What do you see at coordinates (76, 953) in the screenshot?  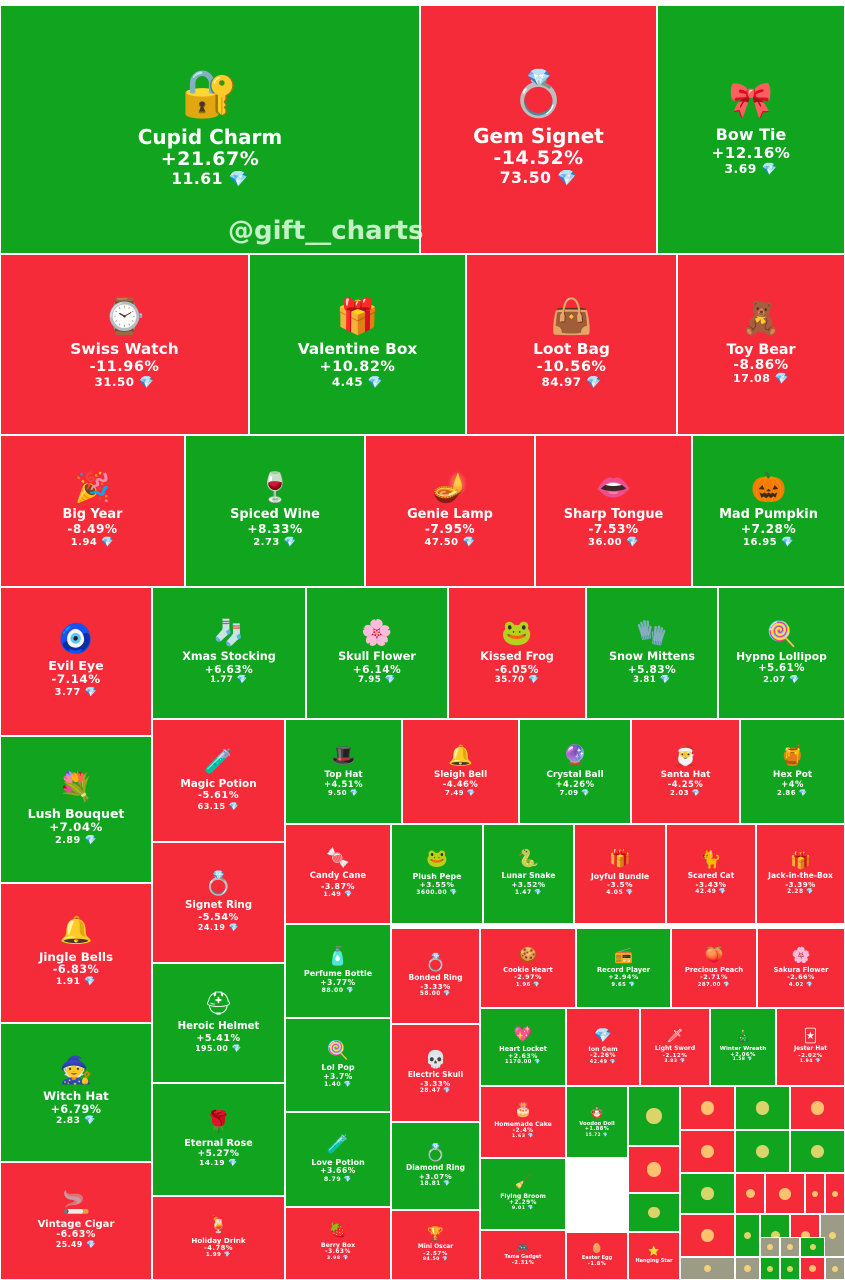 I see `tile-jingle-bells: 🔔 Jingle Bells -6.83% 1.91 💎` at bounding box center [76, 953].